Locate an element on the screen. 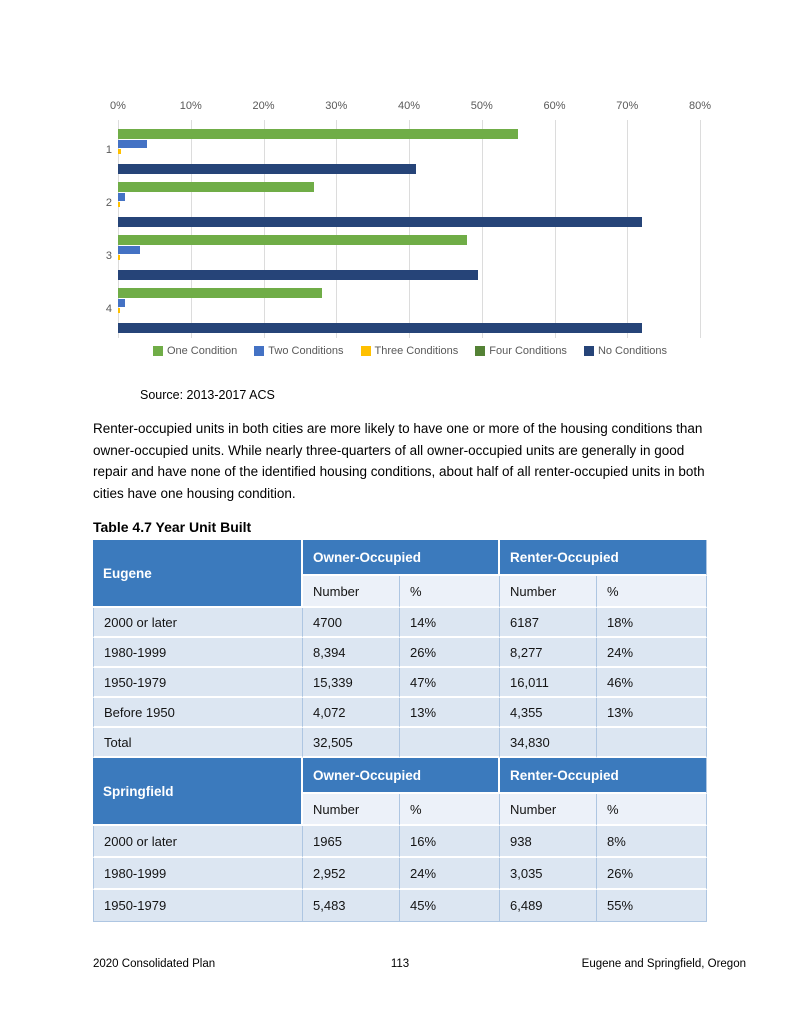  value-cell: 4700 is located at coordinates (351, 623).